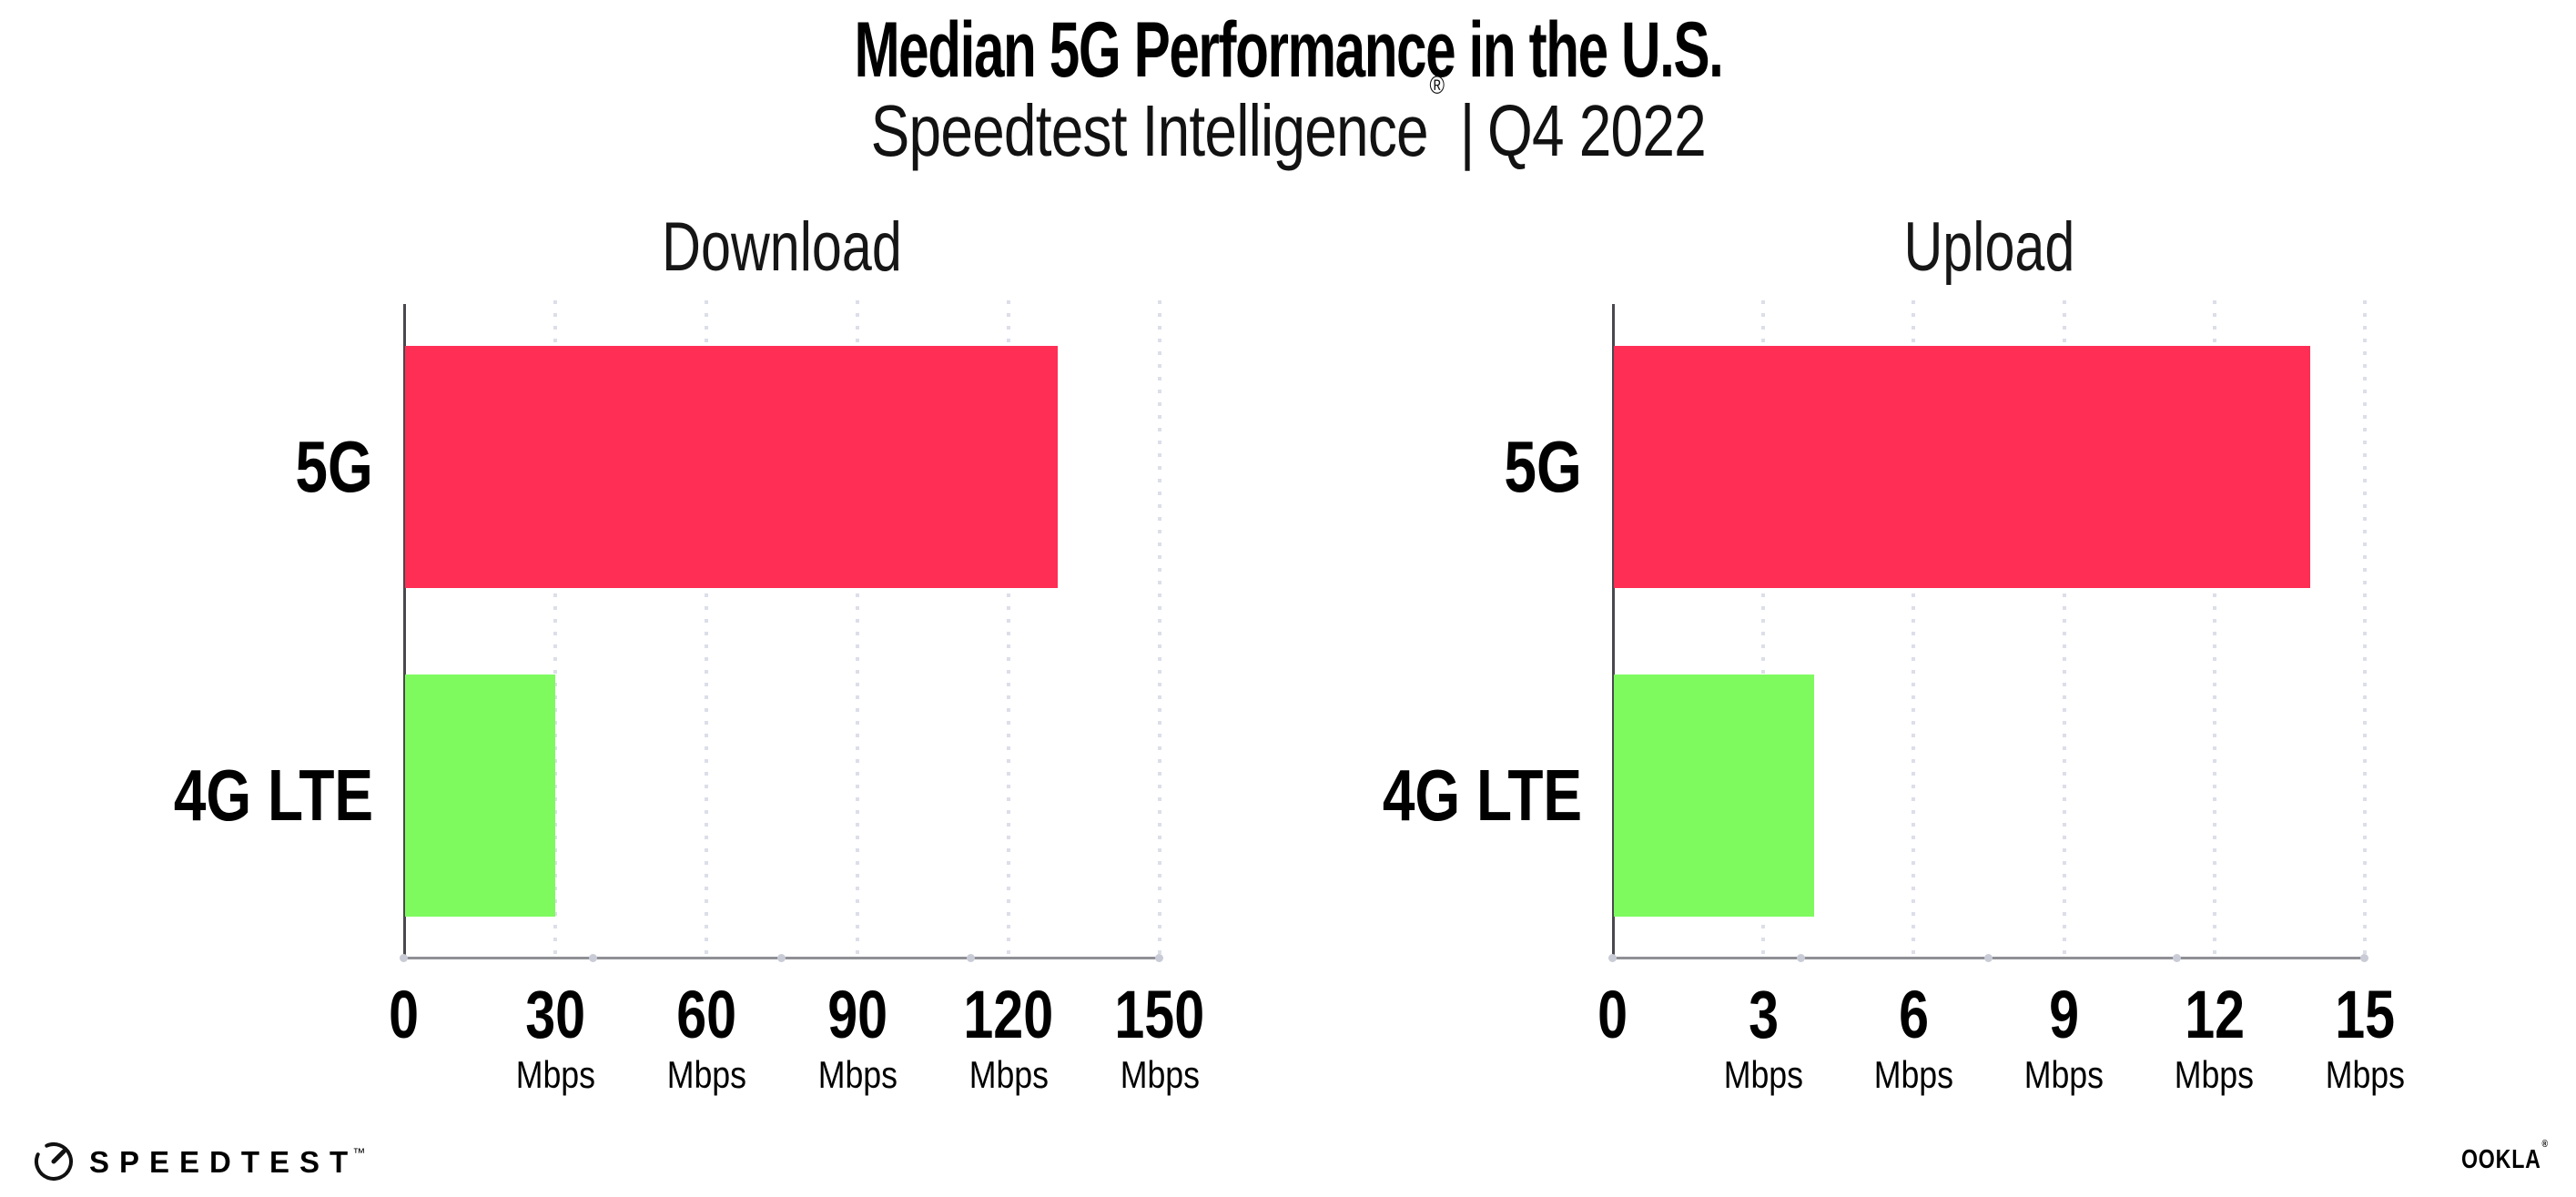 Image resolution: width=2576 pixels, height=1197 pixels. I want to click on ookla-logo: OOKLA®, so click(2494, 1157).